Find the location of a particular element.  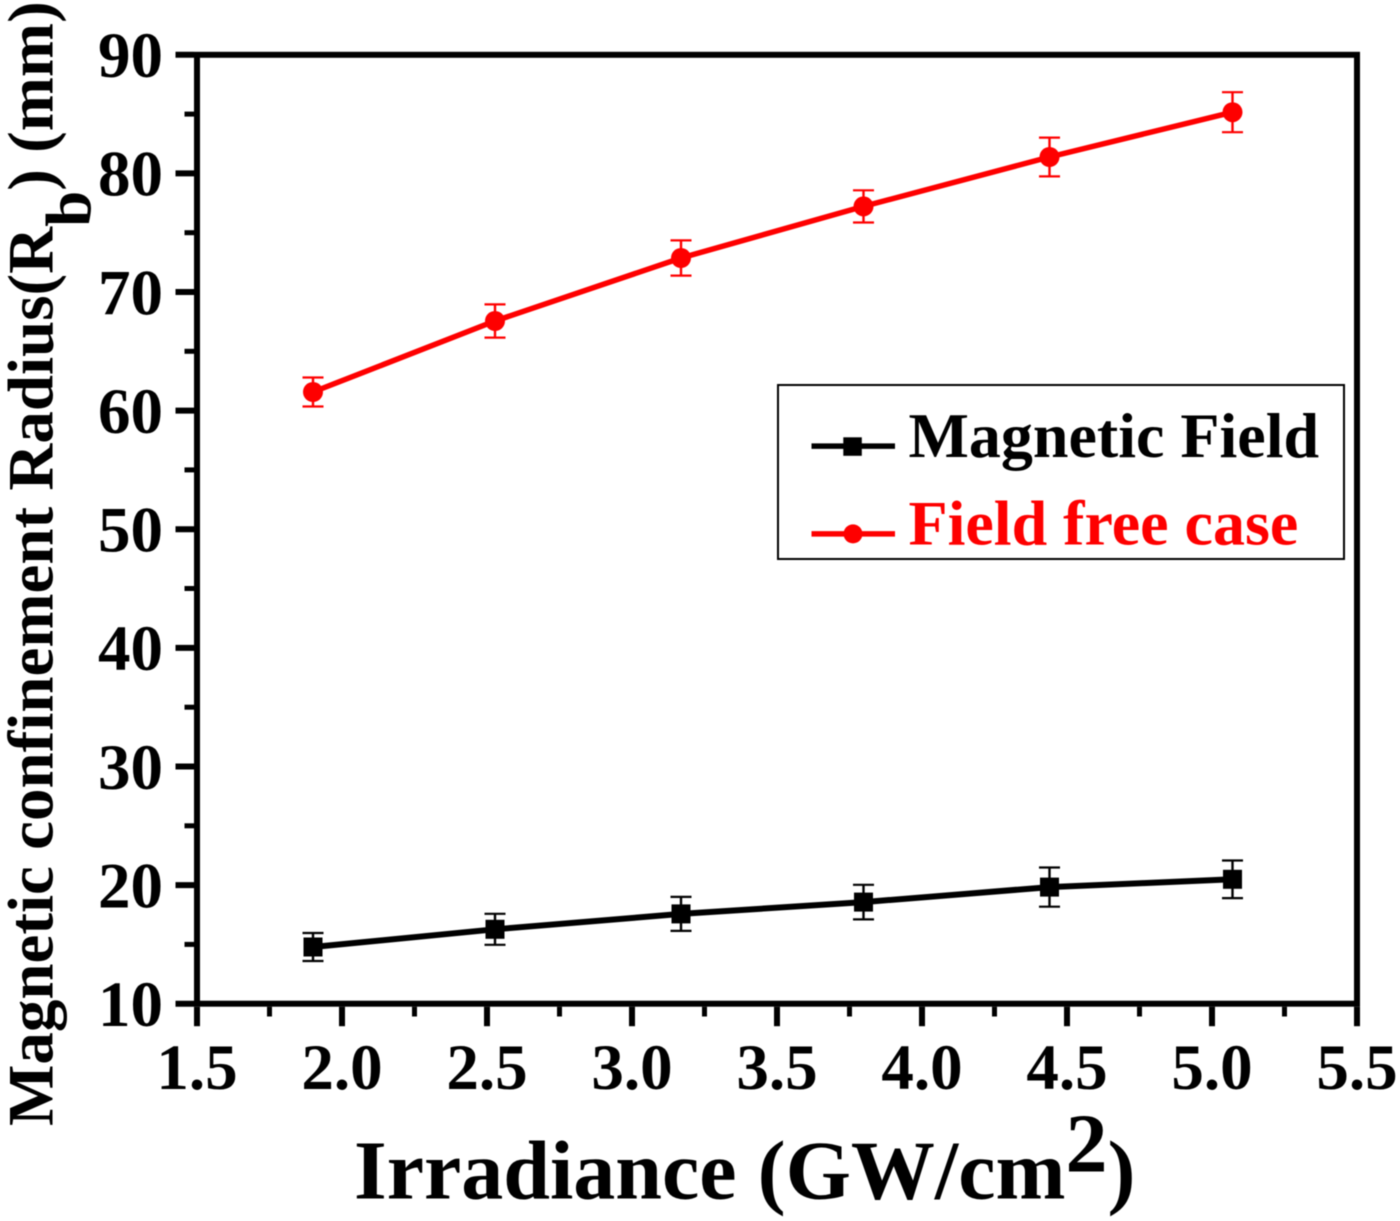

svg-text: 5.5 is located at coordinates (1356, 1068).